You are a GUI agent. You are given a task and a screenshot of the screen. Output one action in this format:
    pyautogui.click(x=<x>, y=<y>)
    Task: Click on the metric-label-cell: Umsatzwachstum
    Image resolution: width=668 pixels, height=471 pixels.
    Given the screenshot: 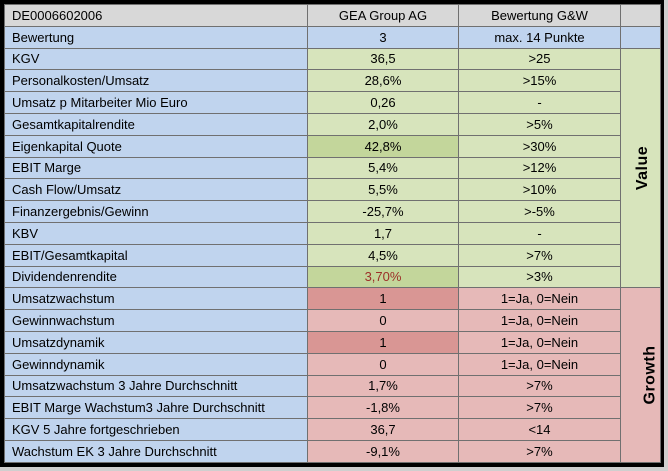 What is the action you would take?
    pyautogui.click(x=156, y=299)
    